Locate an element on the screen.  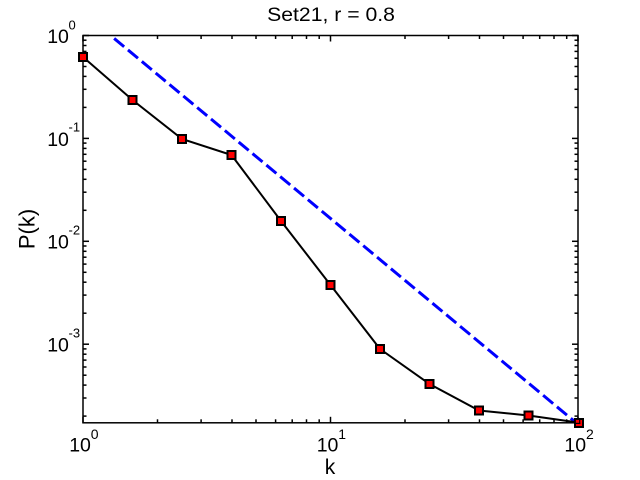
svg-text: -3 is located at coordinates (75, 332).